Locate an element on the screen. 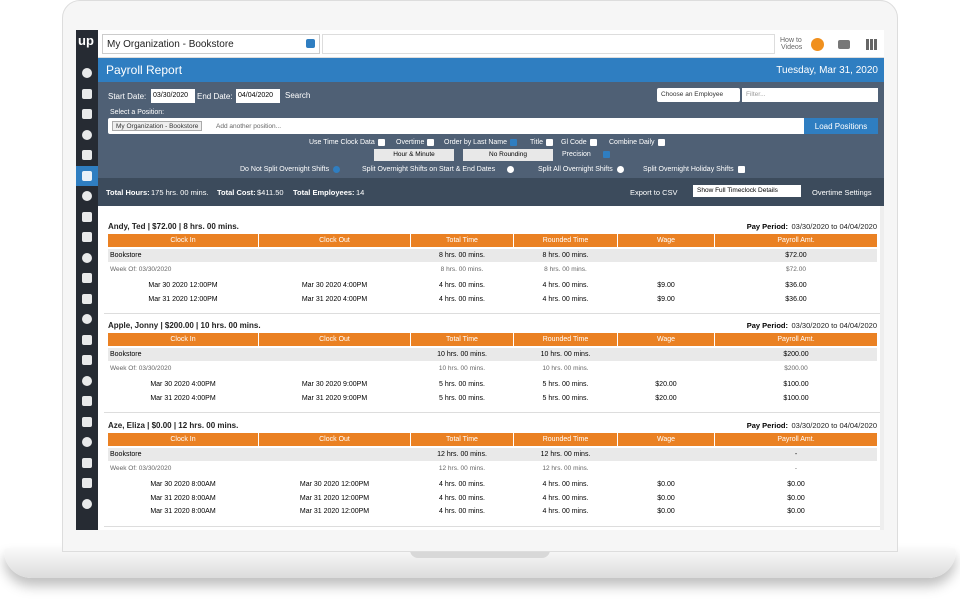 The width and height of the screenshot is (960, 601). load-button: Load Positions is located at coordinates (841, 126).